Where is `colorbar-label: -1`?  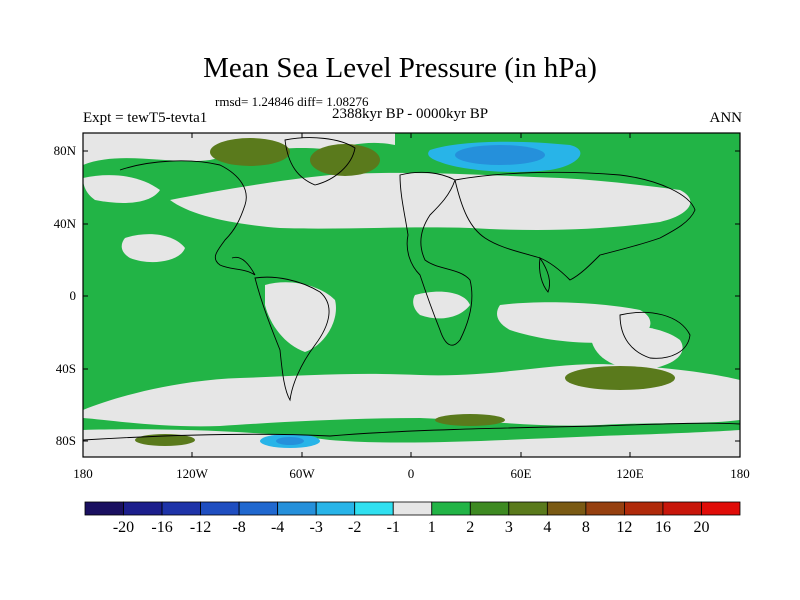 colorbar-label: -1 is located at coordinates (393, 527).